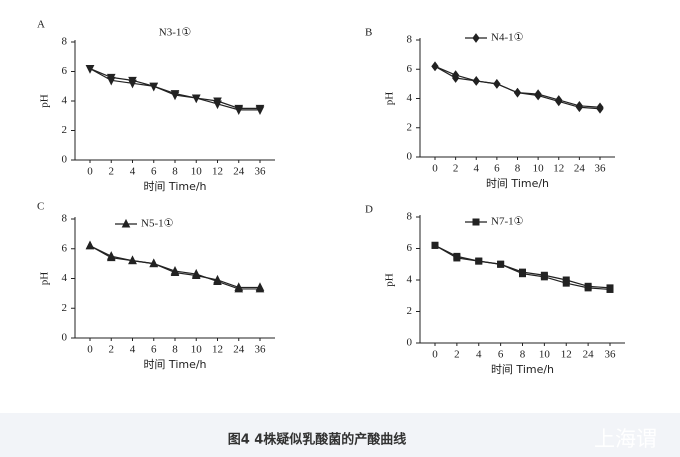  What do you see at coordinates (157, 224) in the screenshot?
I see `legend-label: N5-1①` at bounding box center [157, 224].